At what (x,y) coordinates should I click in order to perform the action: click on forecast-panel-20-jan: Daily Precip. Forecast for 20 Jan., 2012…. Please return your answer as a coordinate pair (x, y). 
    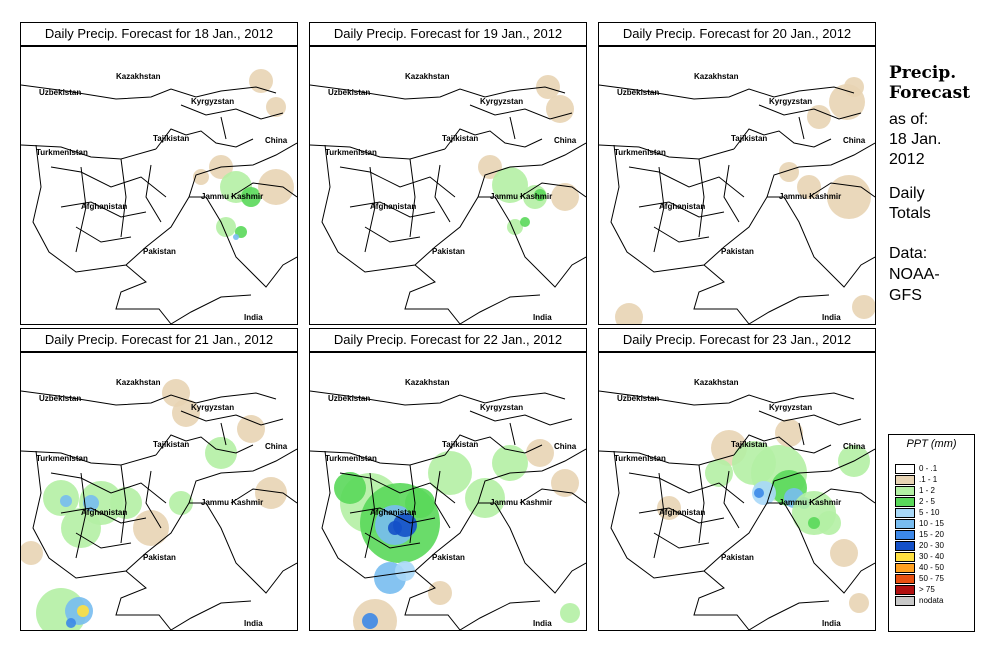
    Looking at the image, I should click on (737, 173).